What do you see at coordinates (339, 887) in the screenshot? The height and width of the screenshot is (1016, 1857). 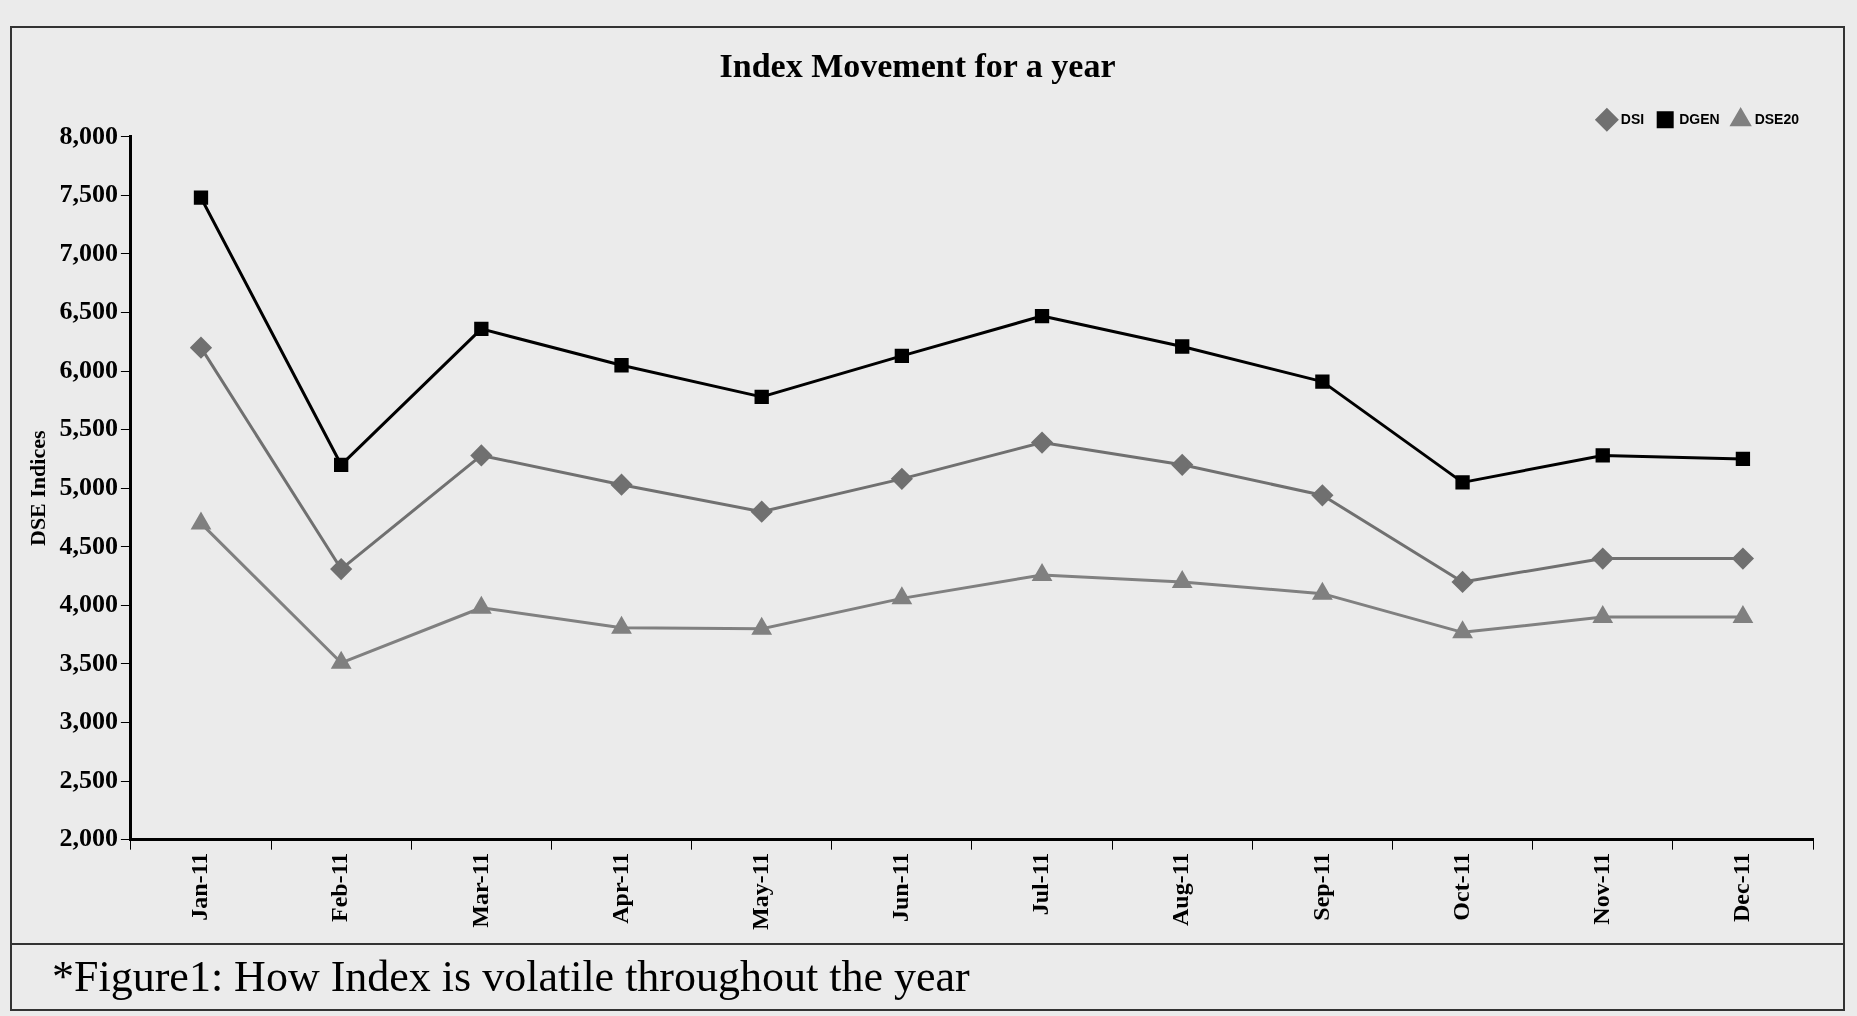 I see `x-tick-label: Feb-11` at bounding box center [339, 887].